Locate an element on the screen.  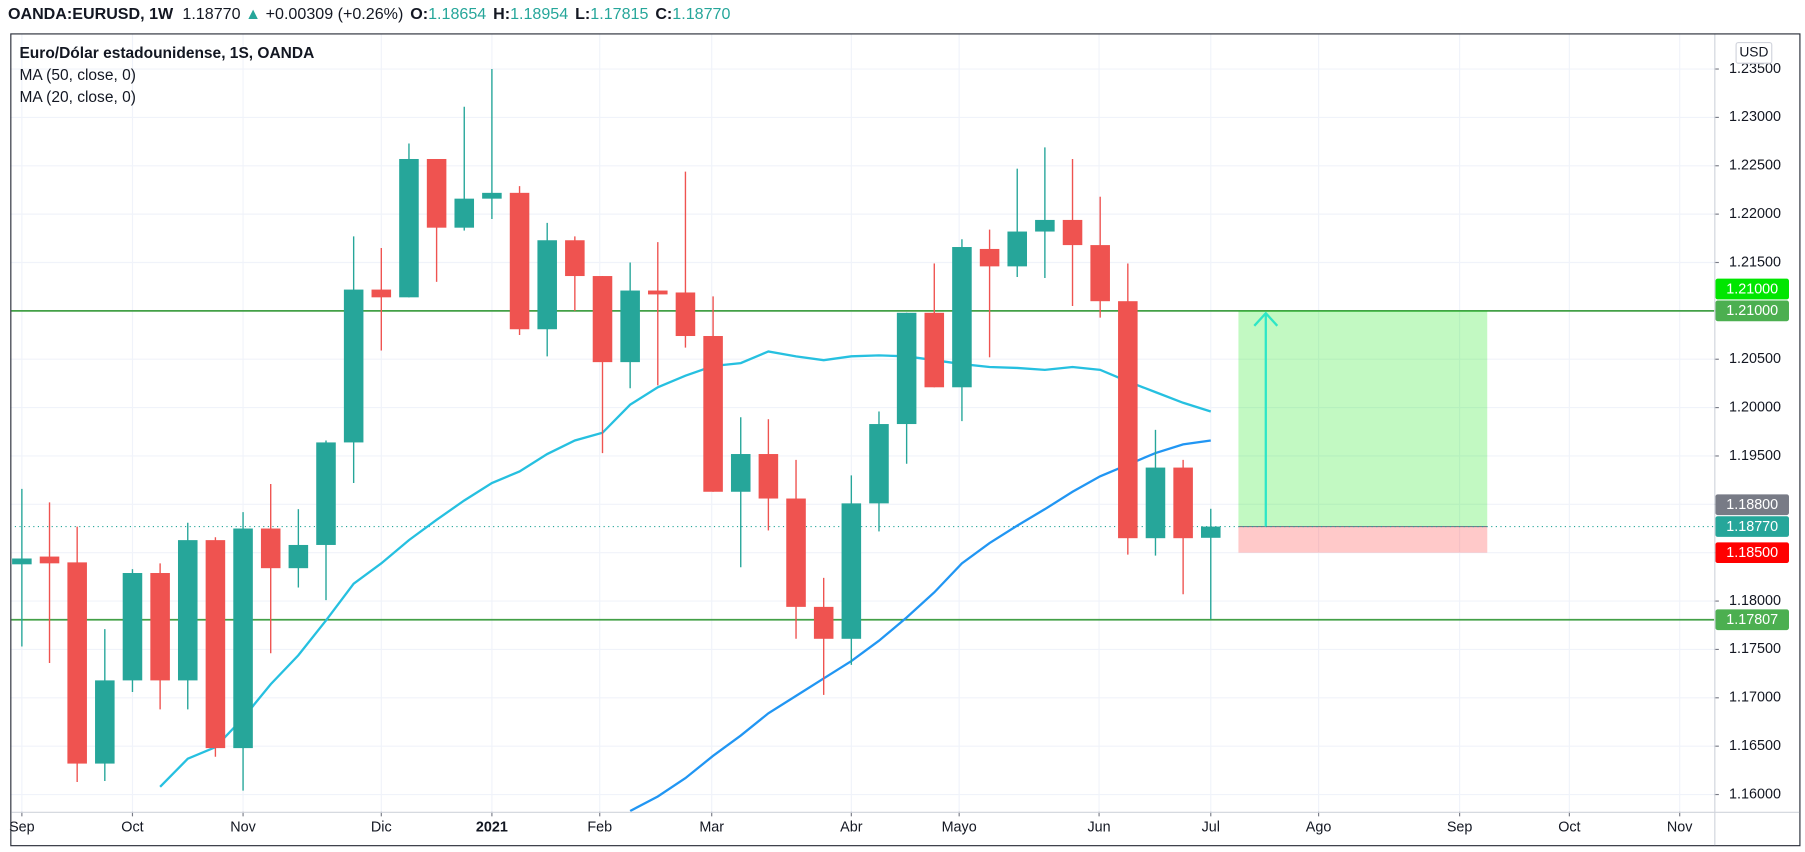
currency-box is located at coordinates (1754, 52).